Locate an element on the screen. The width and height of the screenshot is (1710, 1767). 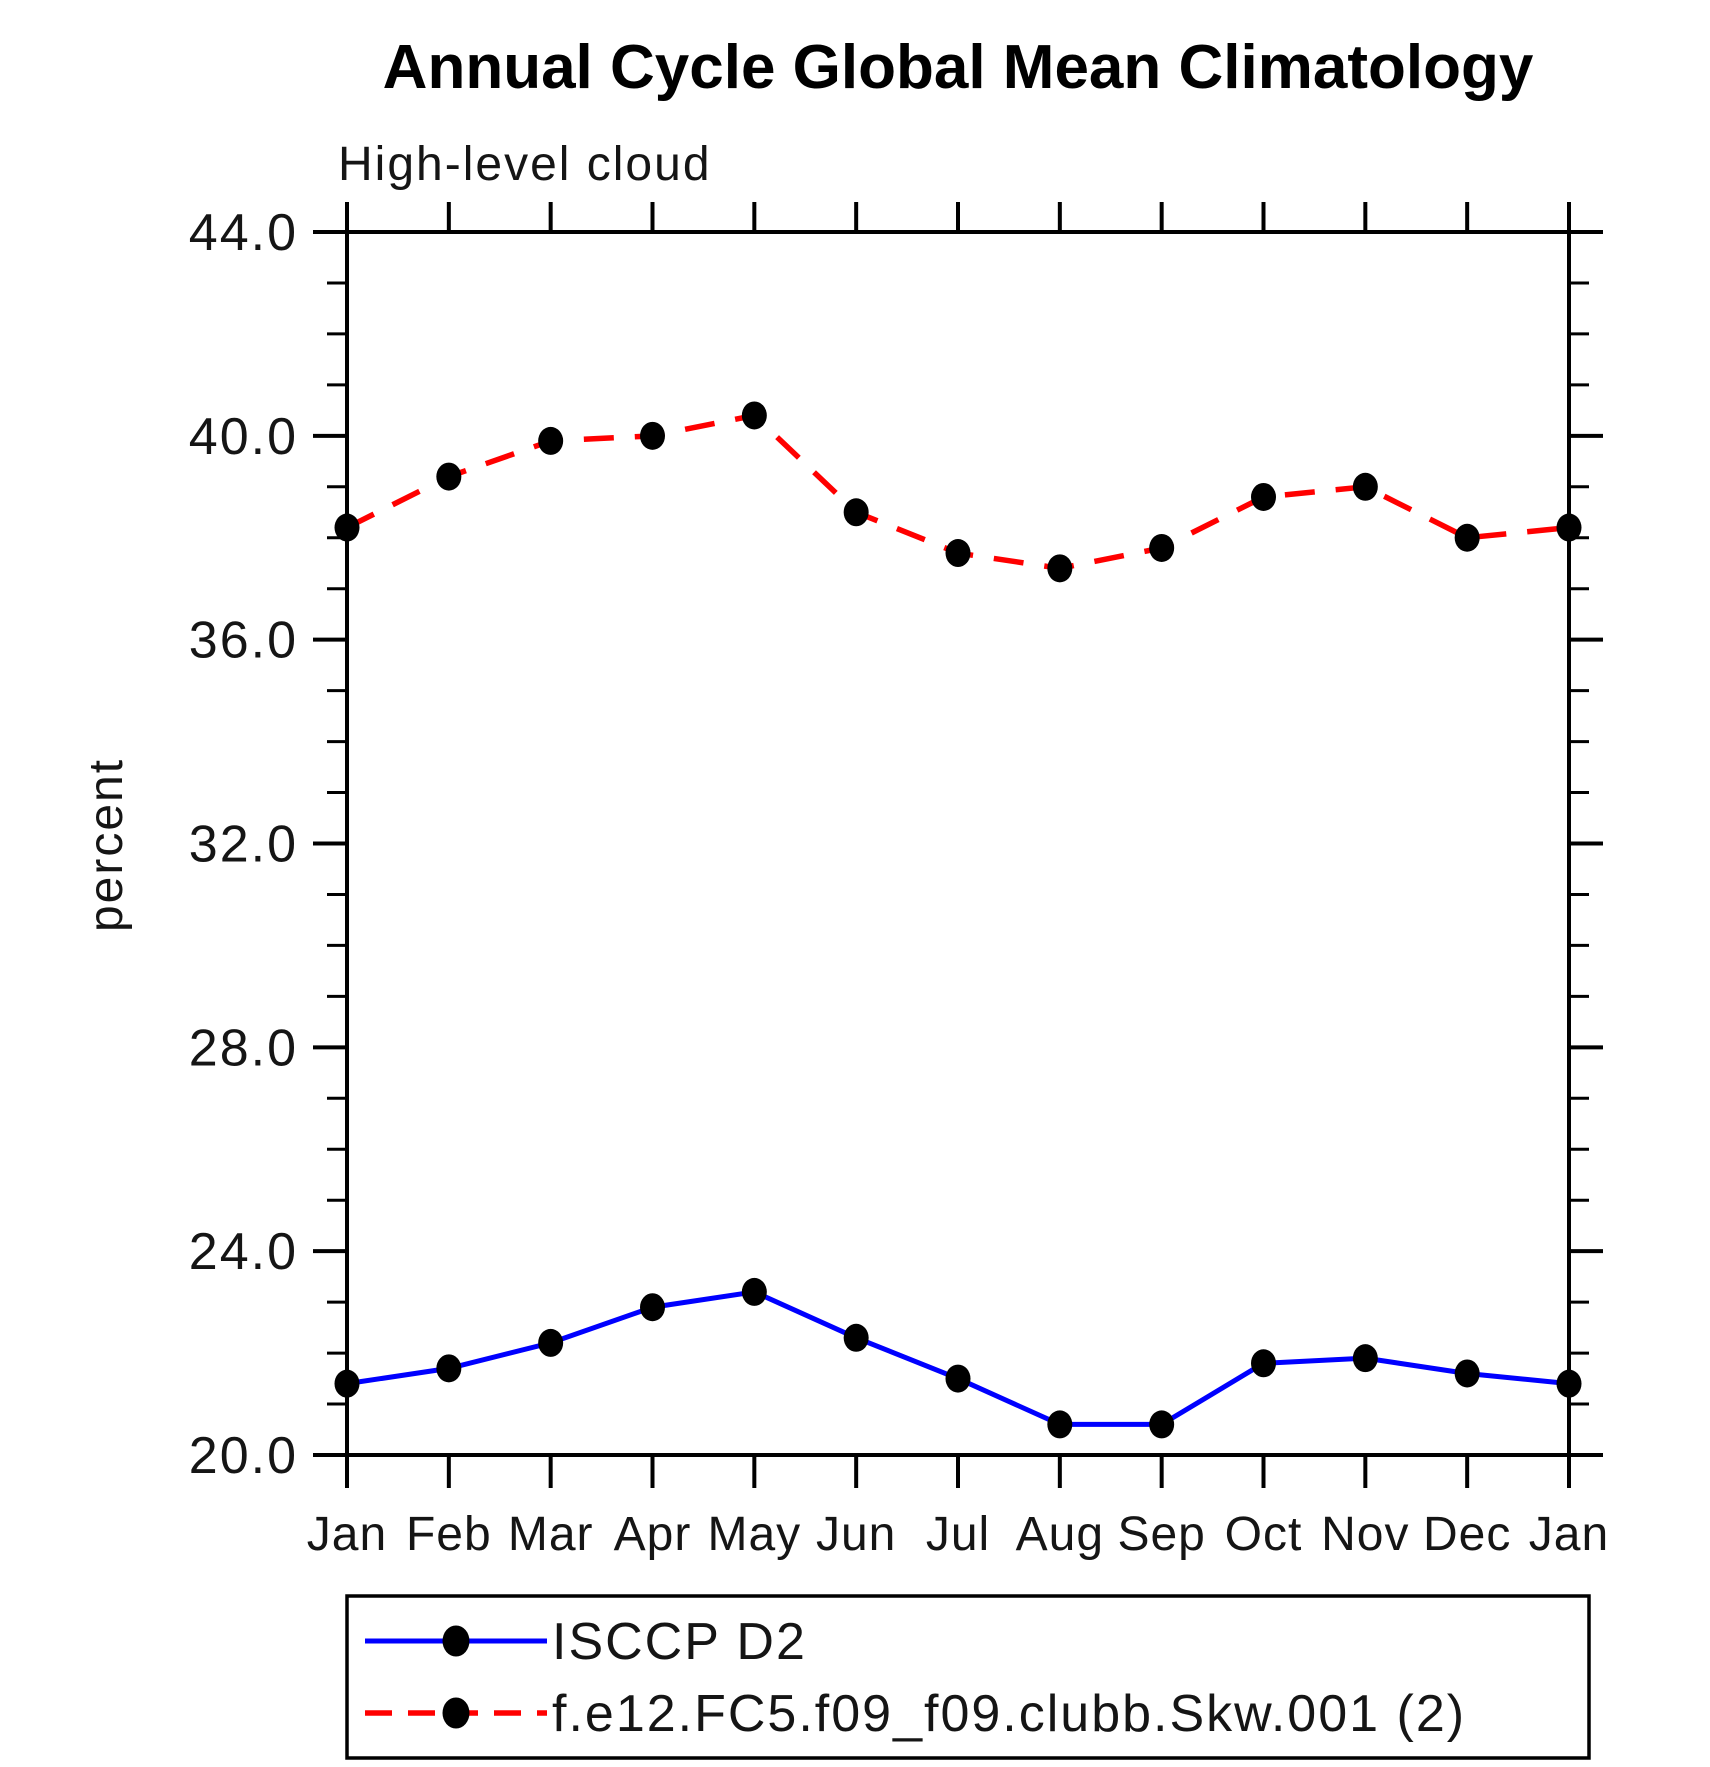
x-tick-label: Apr is located at coordinates (653, 1534).